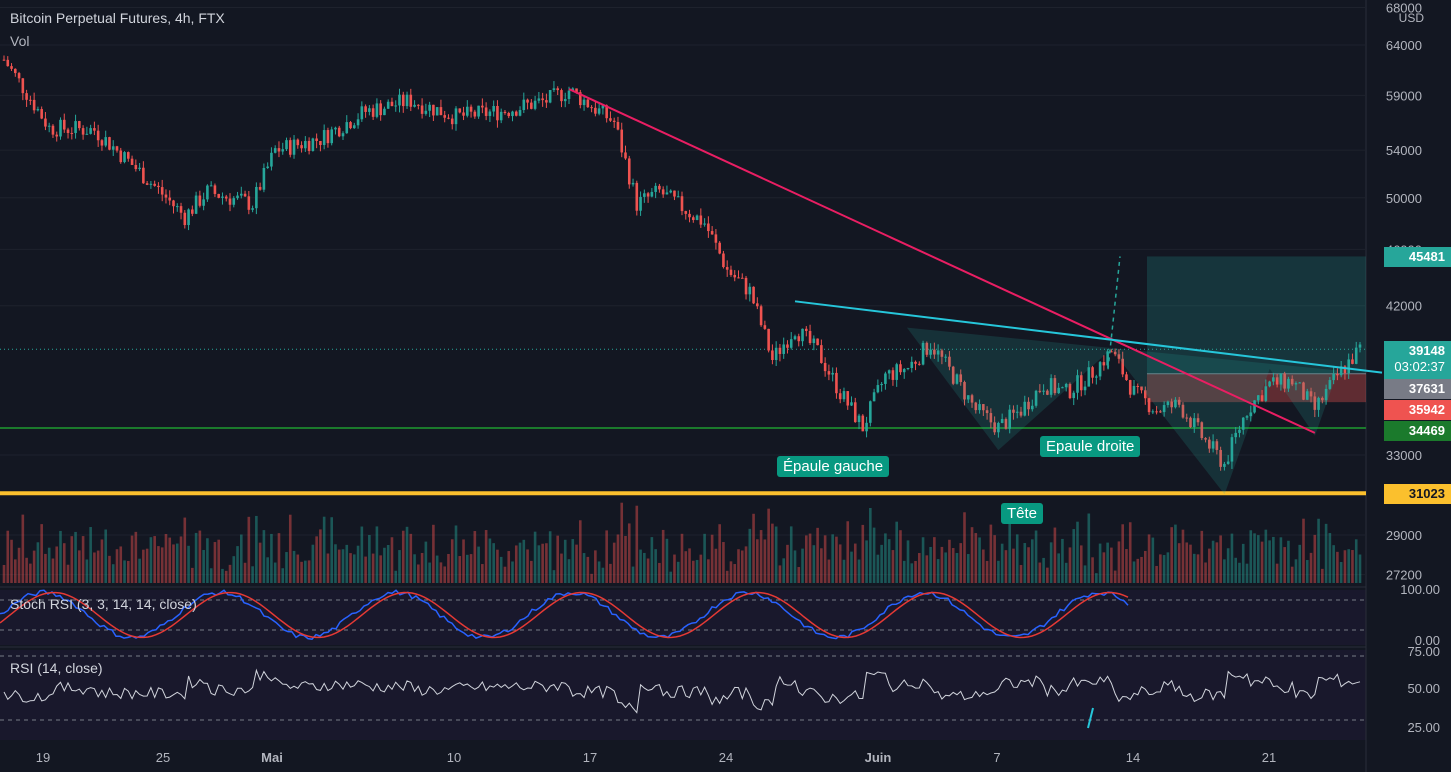 This screenshot has width=1451, height=772. Describe the element at coordinates (1404, 7) in the screenshot. I see `y-tick-0: 68000` at that location.